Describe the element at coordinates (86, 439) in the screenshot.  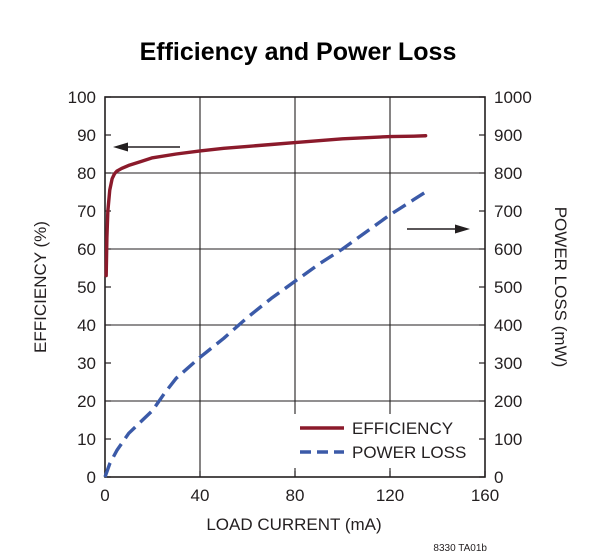
I see `y-tick-label: 10` at that location.